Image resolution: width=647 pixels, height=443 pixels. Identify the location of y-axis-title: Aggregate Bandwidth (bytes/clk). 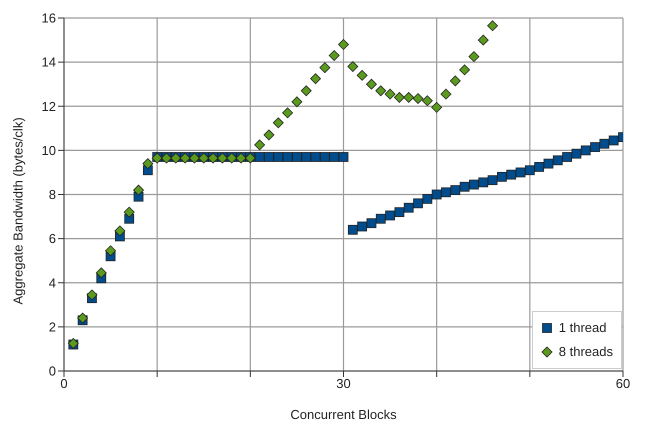
(18, 210).